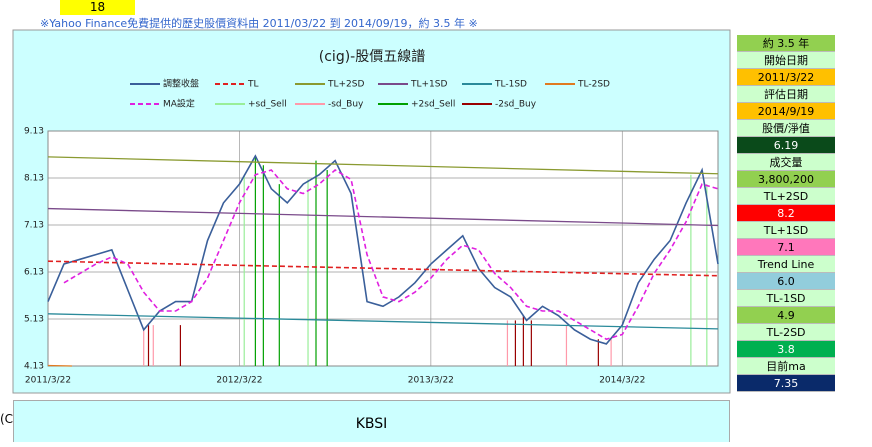 This screenshot has height=447, width=872. Describe the element at coordinates (372, 56) in the screenshot. I see `chart-title: (cig)-股價五線譜` at that location.